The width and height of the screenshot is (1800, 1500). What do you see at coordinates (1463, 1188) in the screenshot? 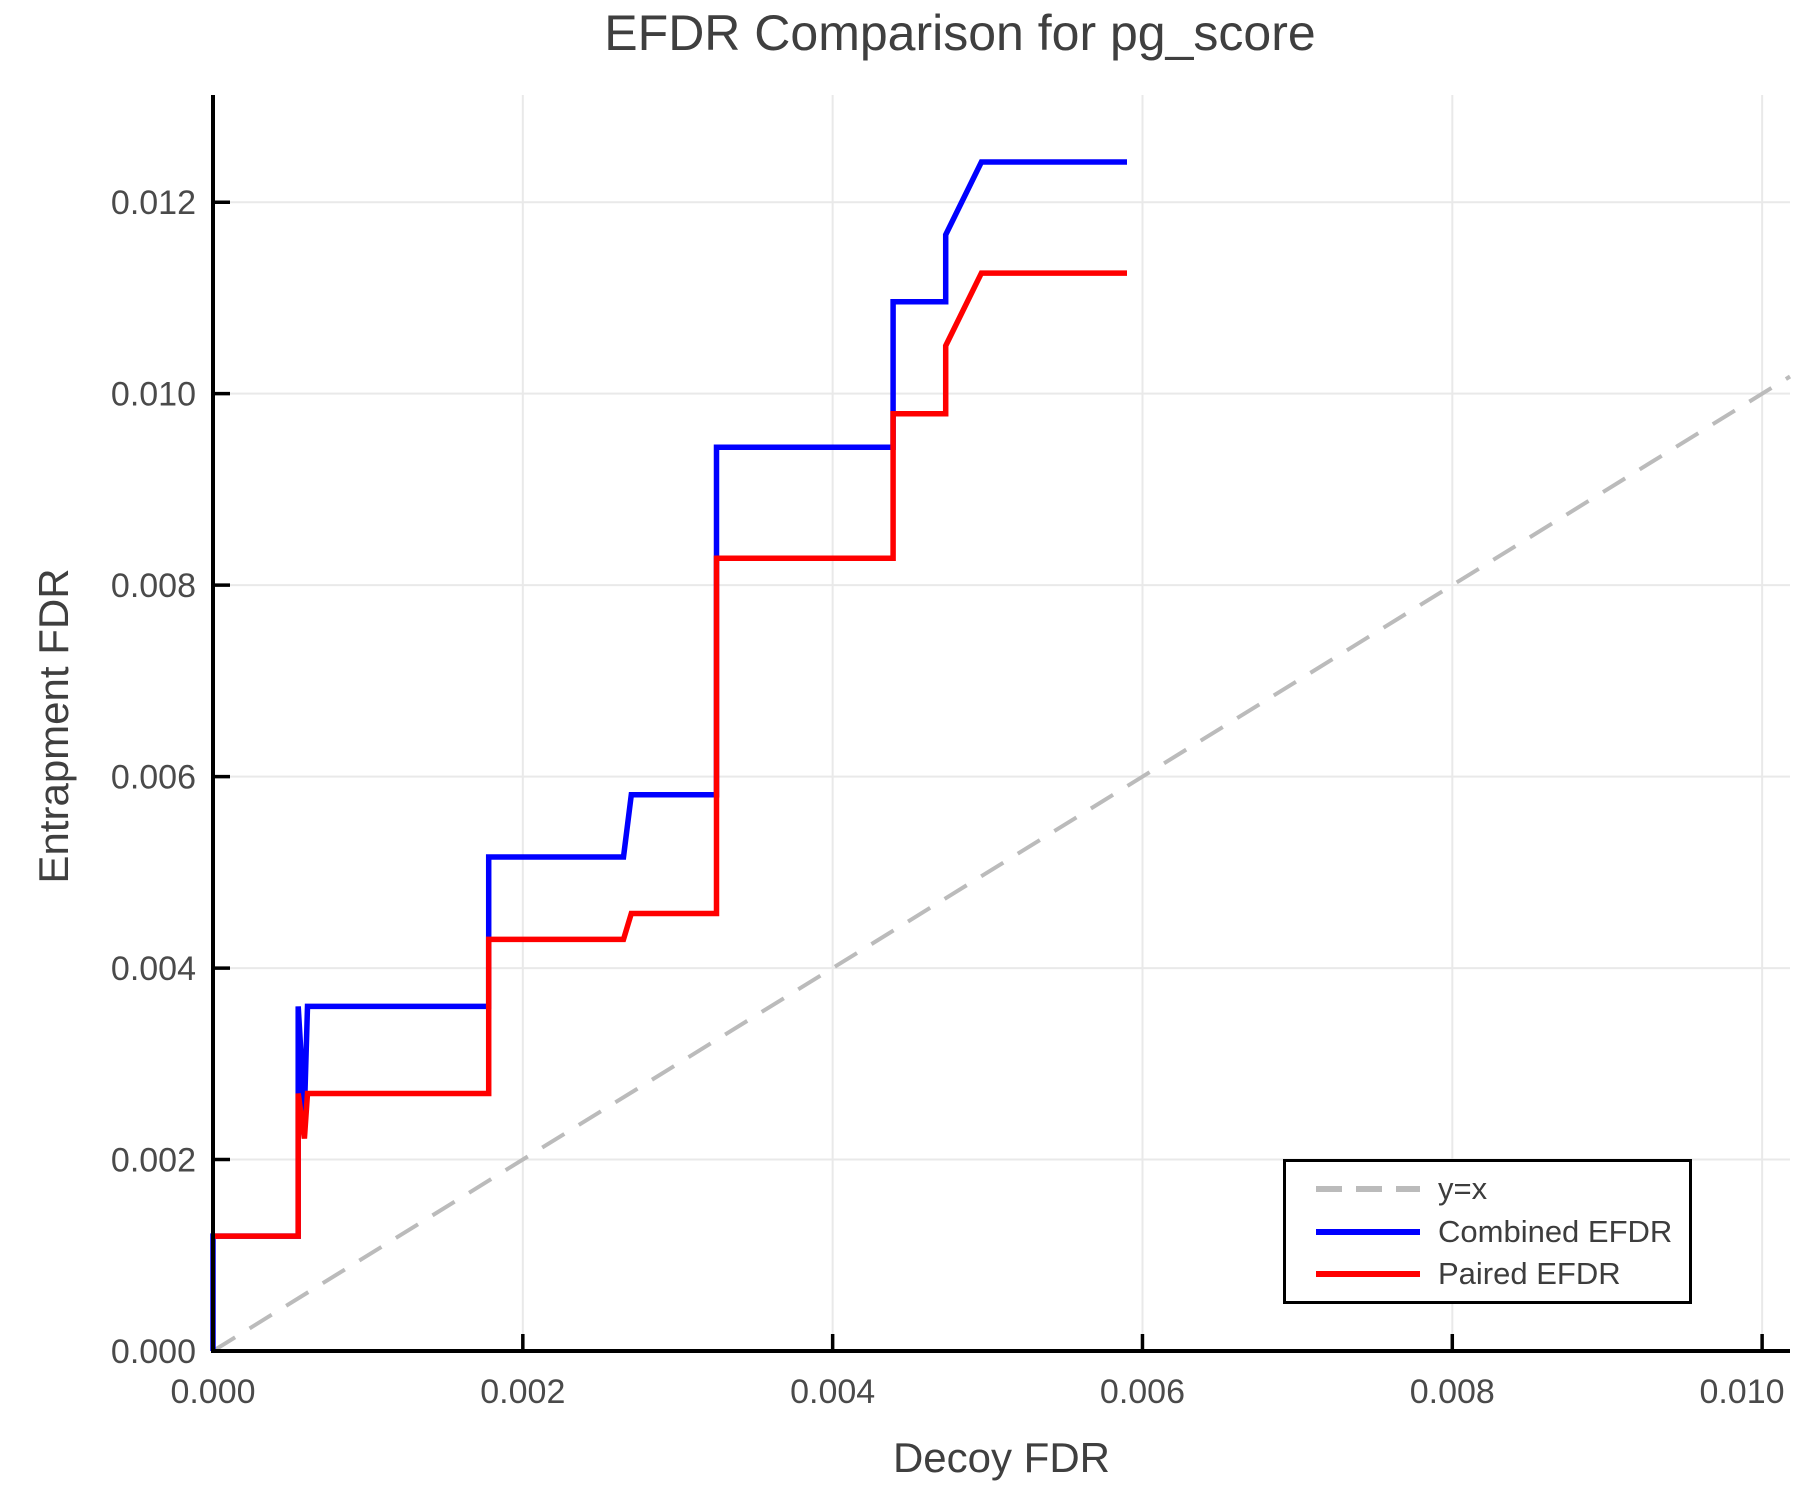
I see `legend-label: y=x` at bounding box center [1463, 1188].